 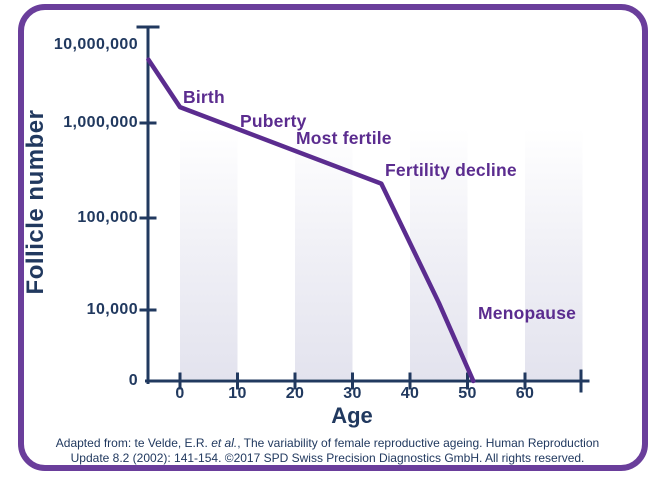 What do you see at coordinates (525, 393) in the screenshot?
I see `x-tick-label-60: 60` at bounding box center [525, 393].